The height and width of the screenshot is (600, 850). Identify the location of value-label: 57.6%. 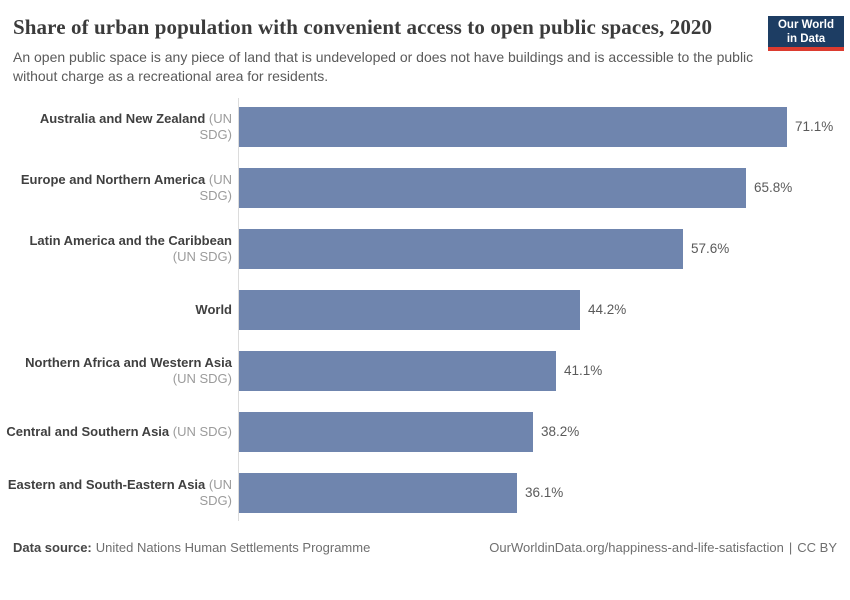
(710, 248).